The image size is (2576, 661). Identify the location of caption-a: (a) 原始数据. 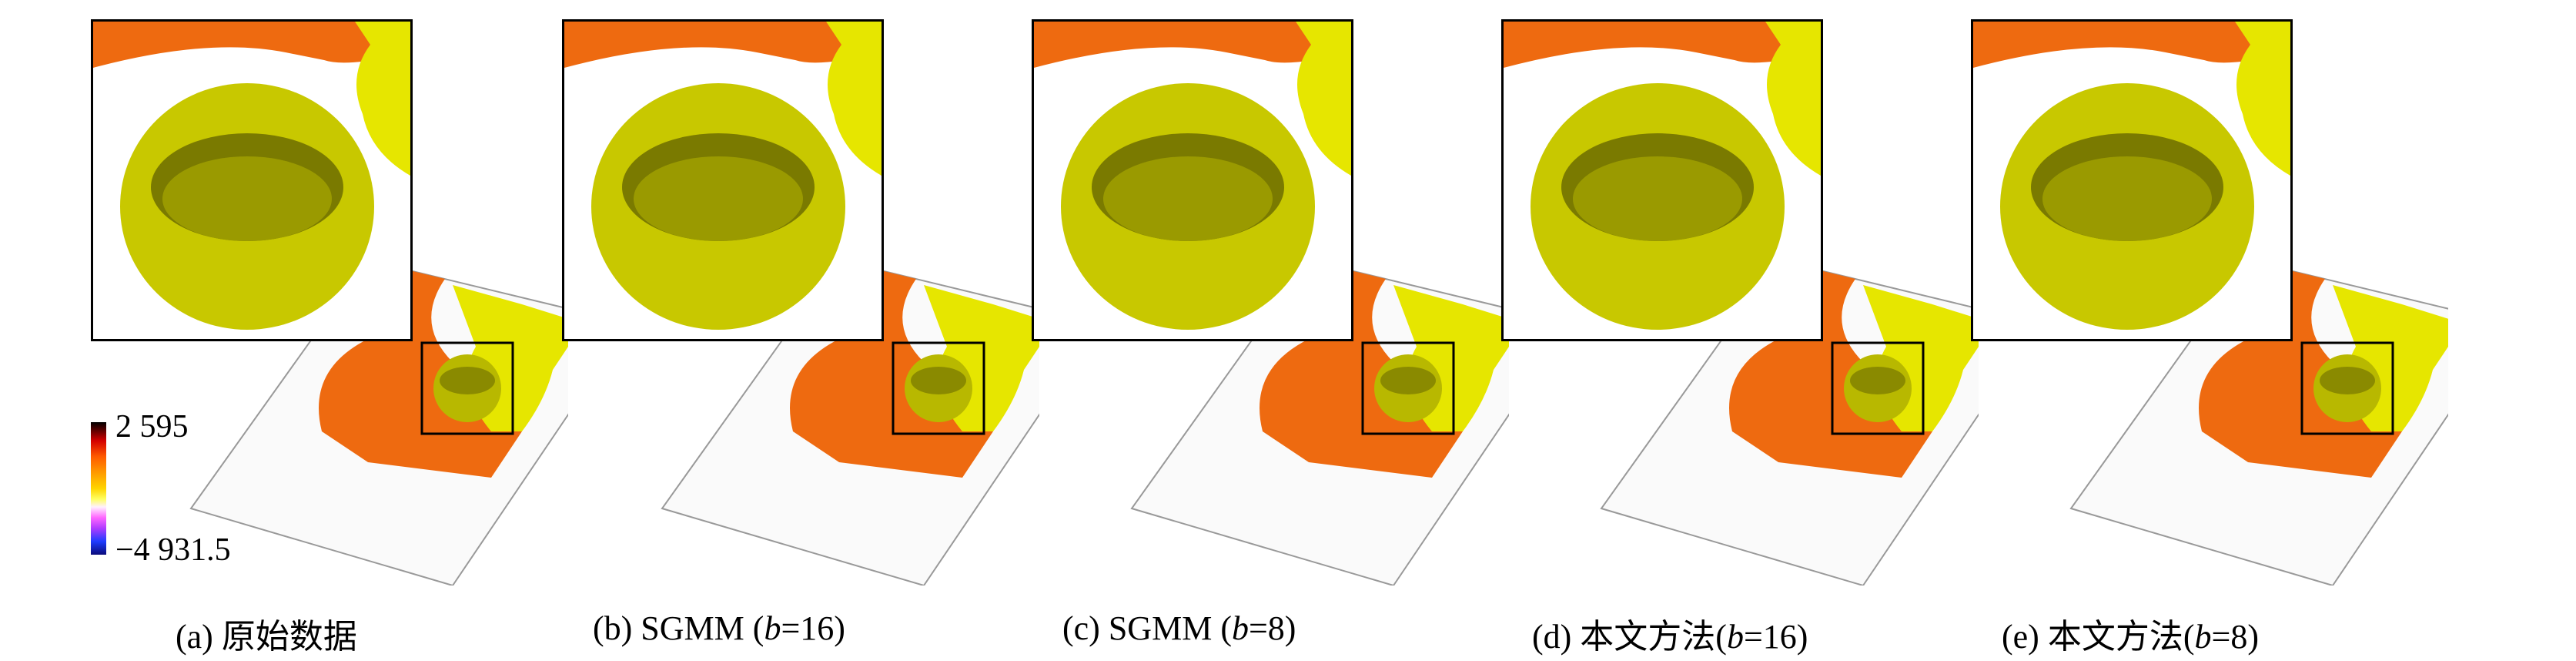
(267, 637).